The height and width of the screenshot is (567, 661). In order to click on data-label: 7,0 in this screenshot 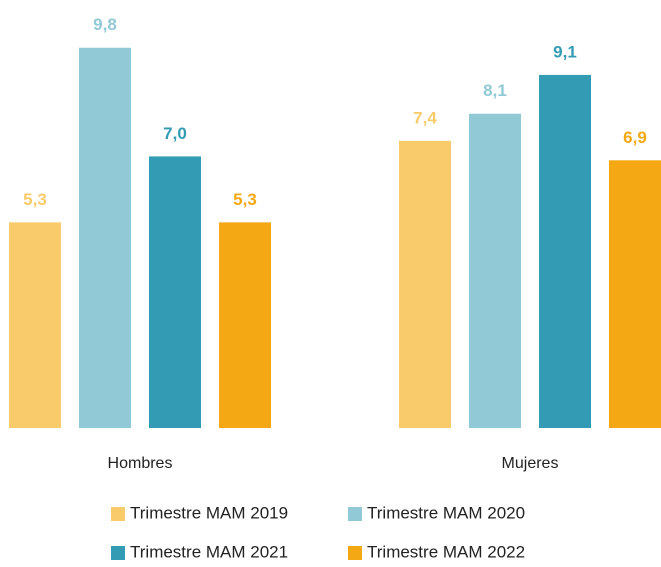, I will do `click(175, 133)`.